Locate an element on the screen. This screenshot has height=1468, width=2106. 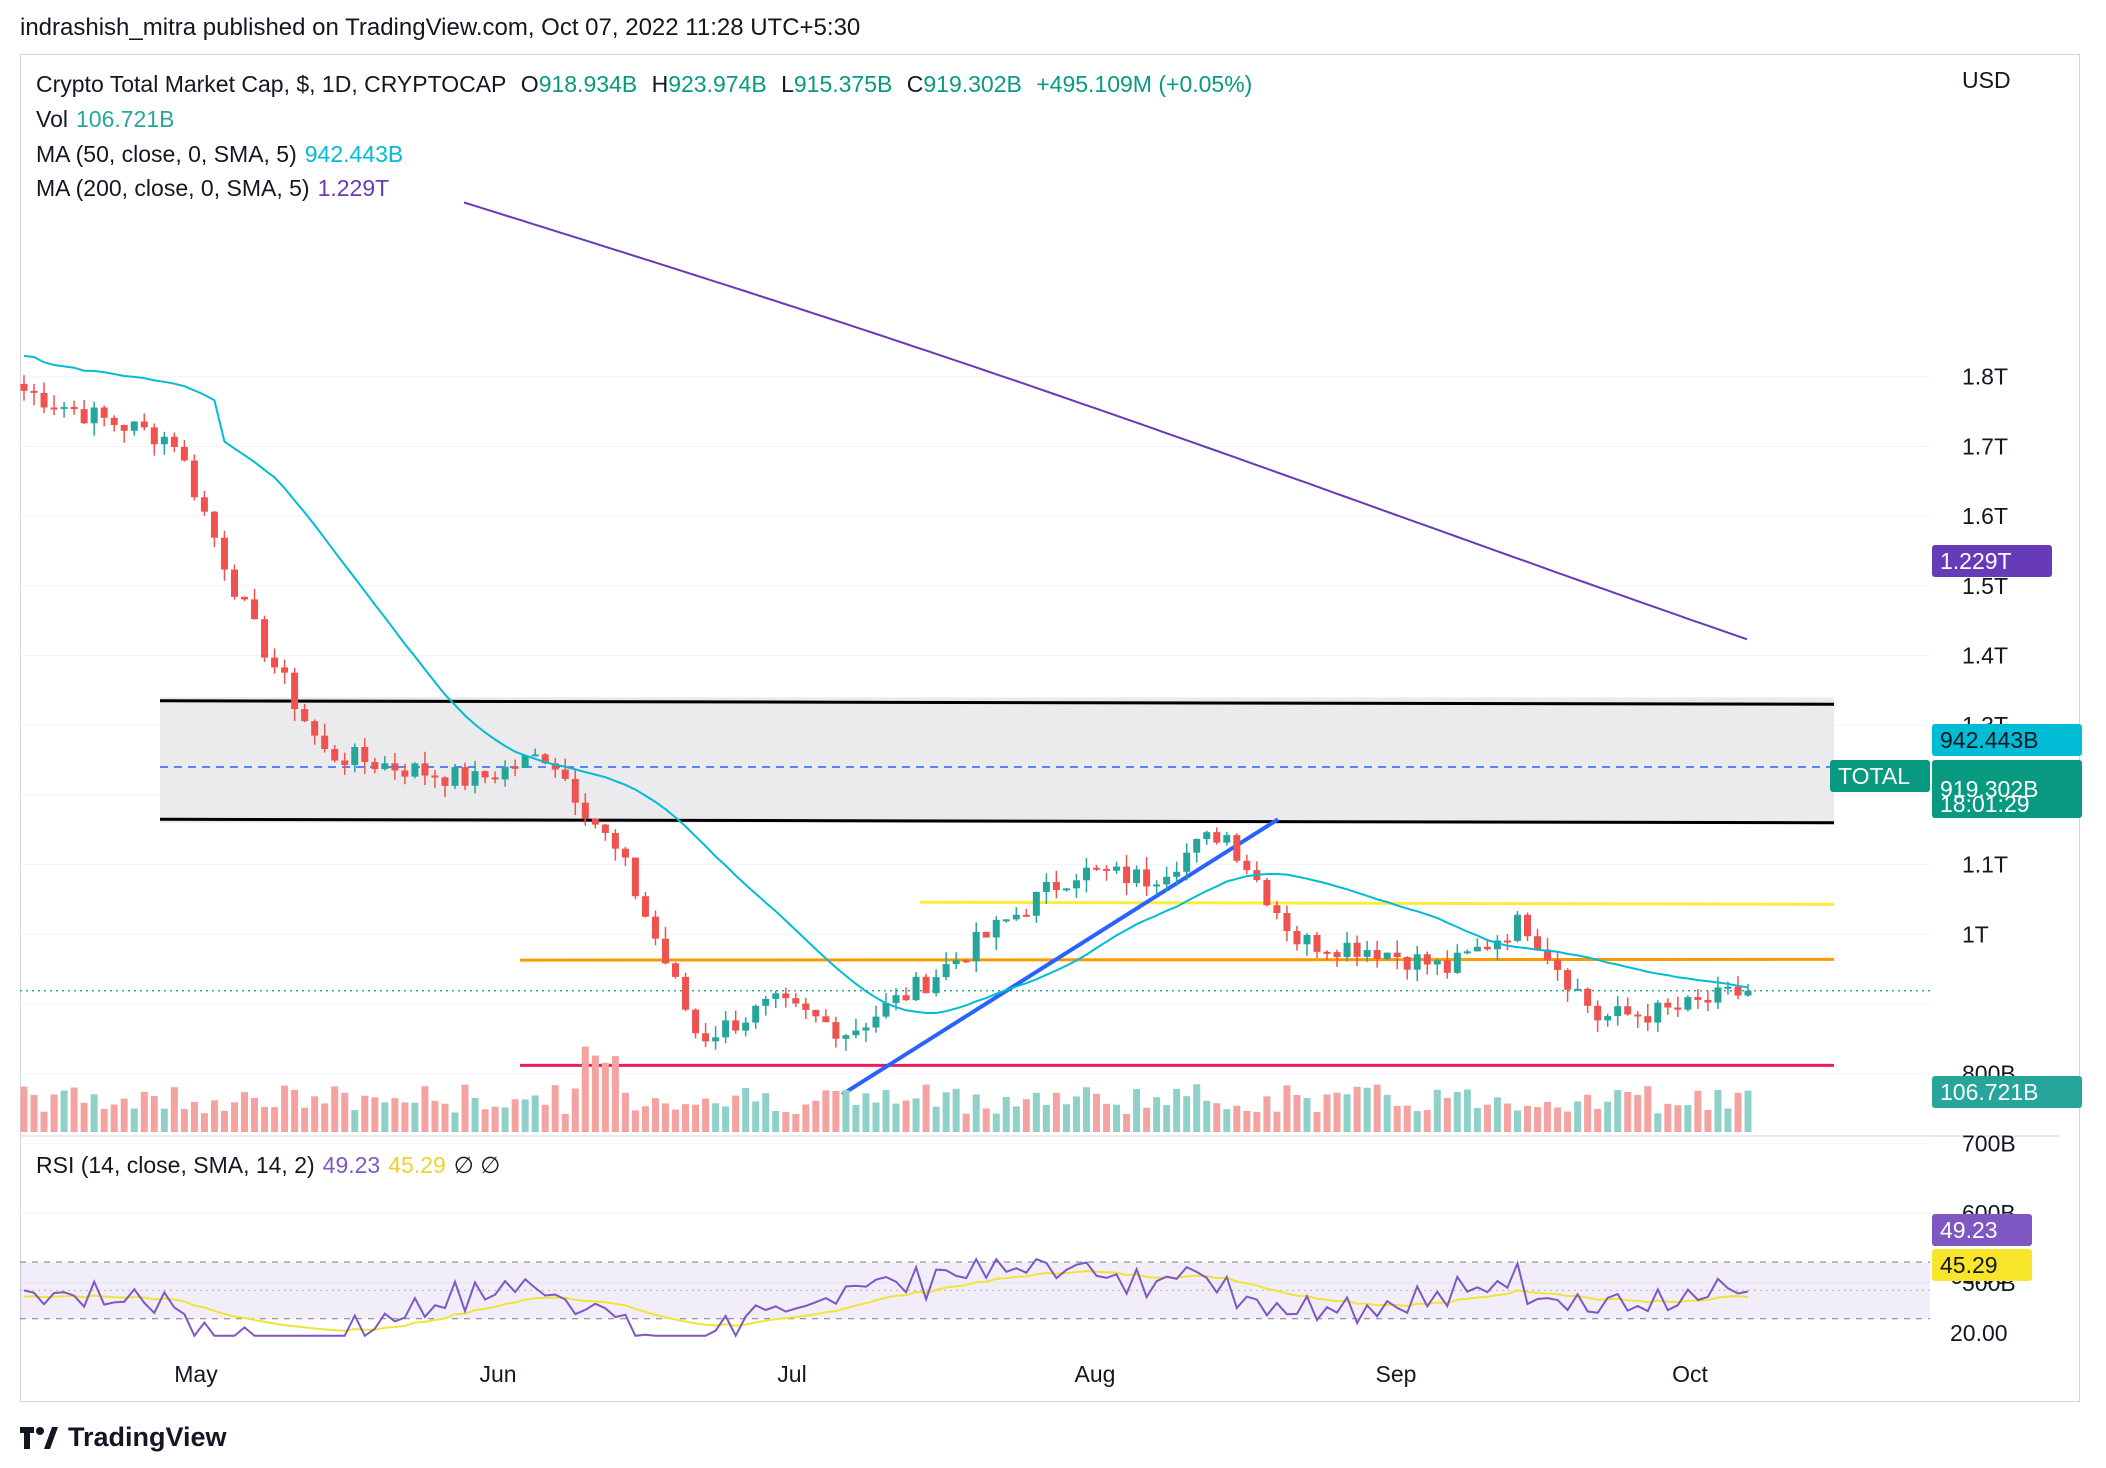
badge-ma200-bg is located at coordinates (1992, 561).